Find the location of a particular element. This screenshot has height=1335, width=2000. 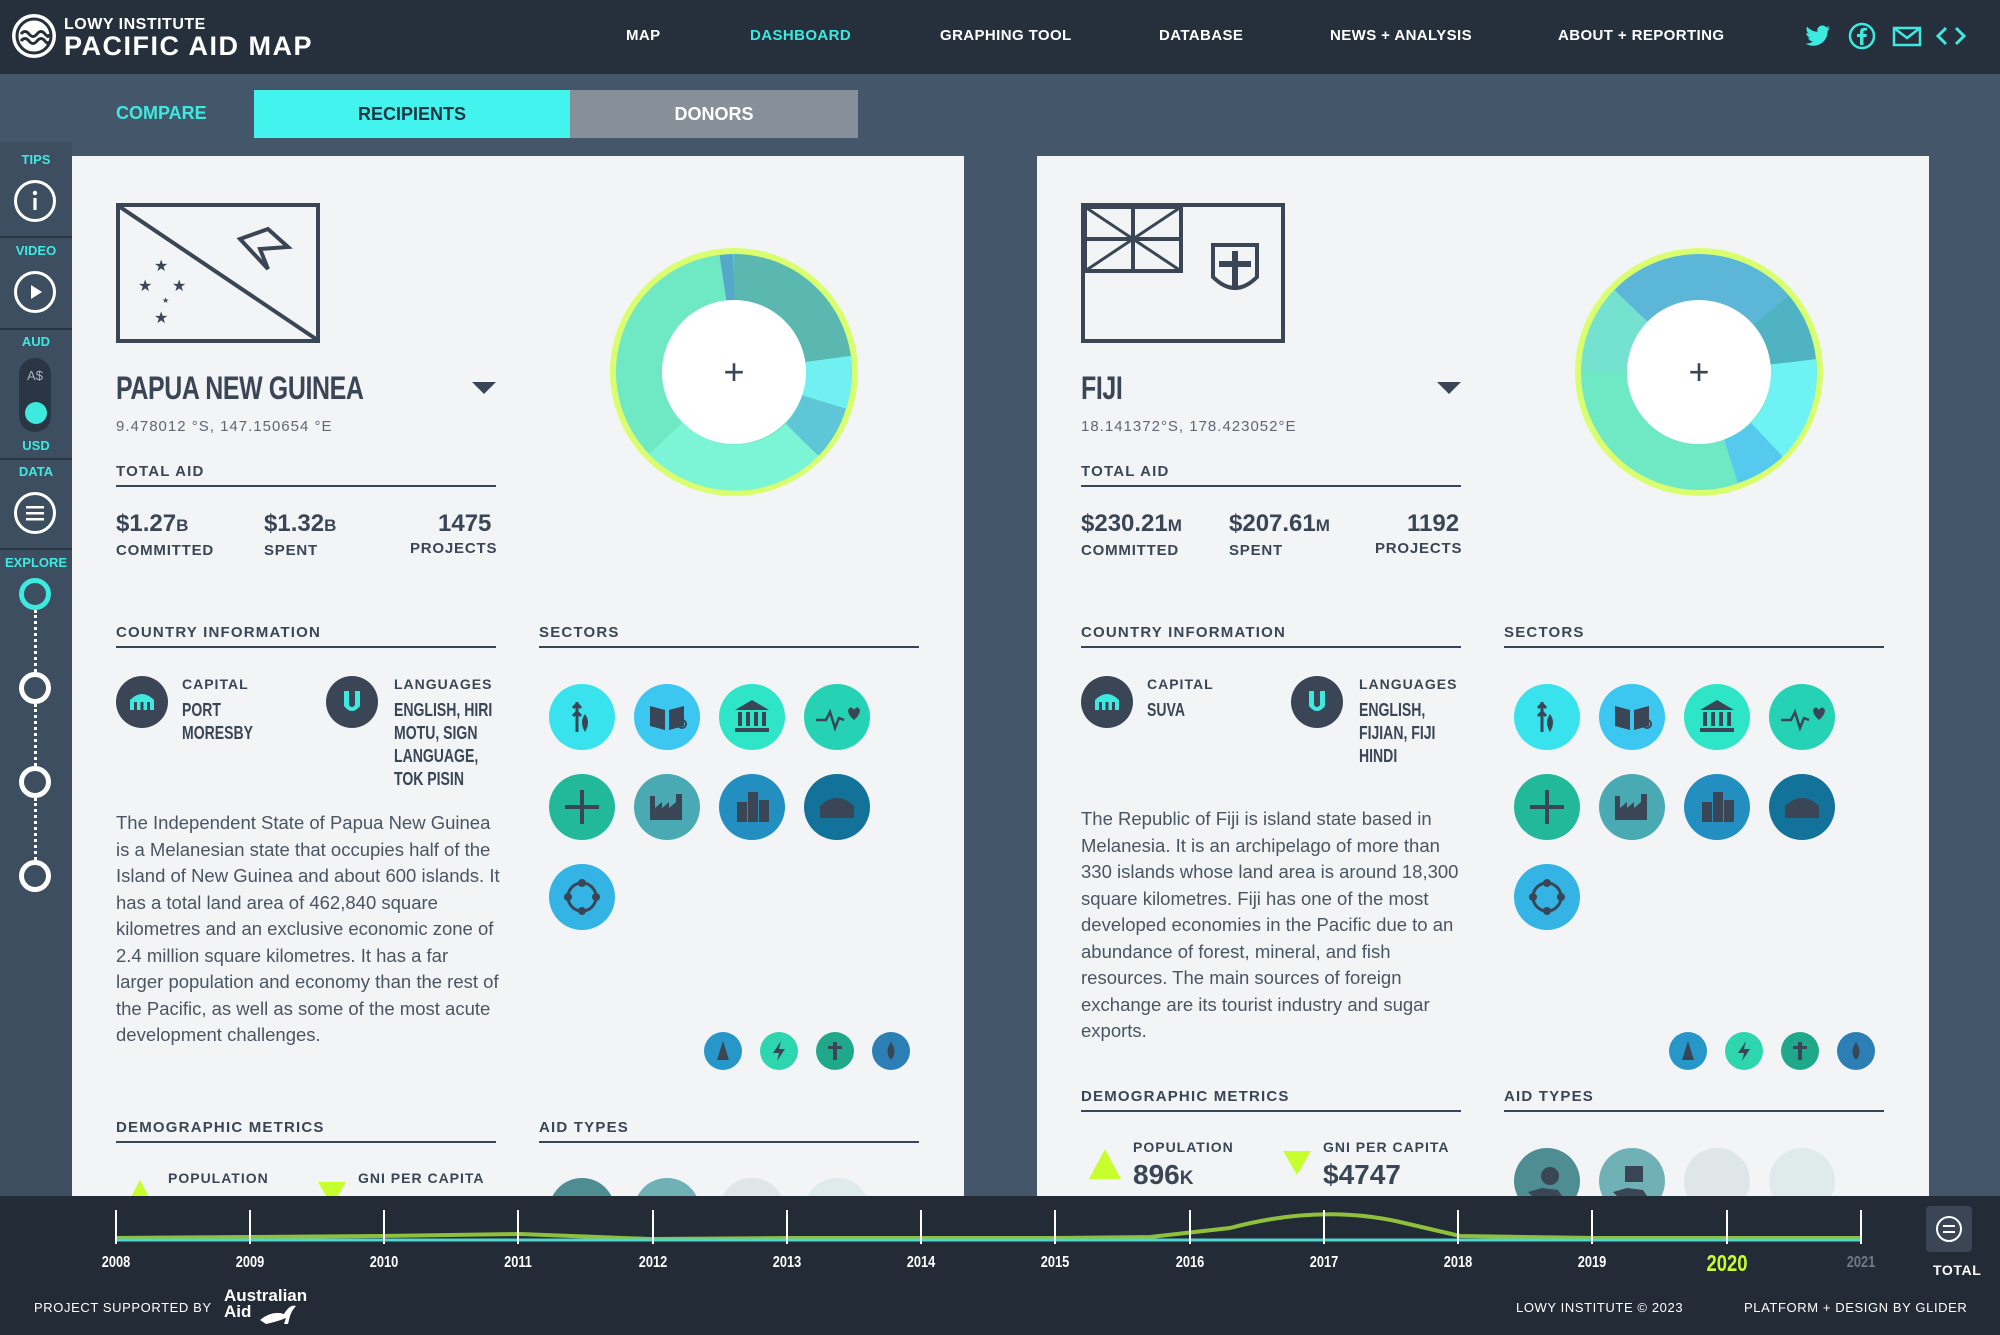

year-2020: 2020 is located at coordinates (1727, 1263).